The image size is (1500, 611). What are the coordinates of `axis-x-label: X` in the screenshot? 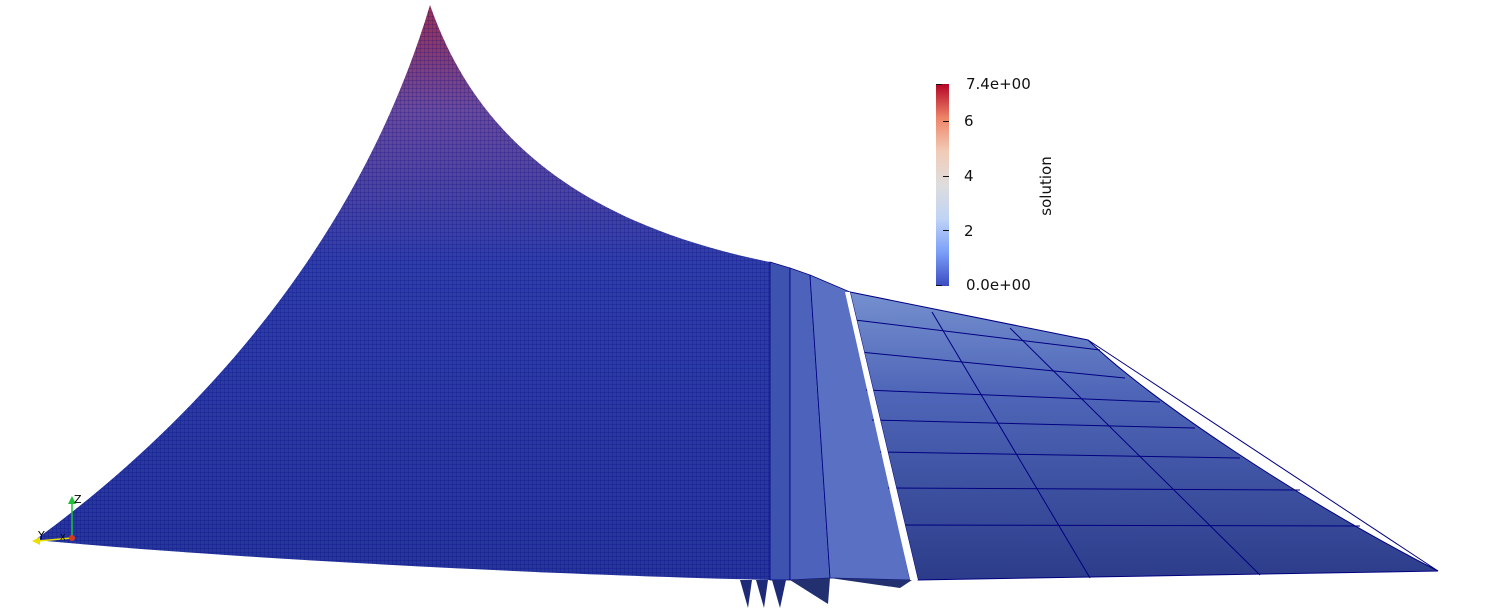 It's located at (63, 537).